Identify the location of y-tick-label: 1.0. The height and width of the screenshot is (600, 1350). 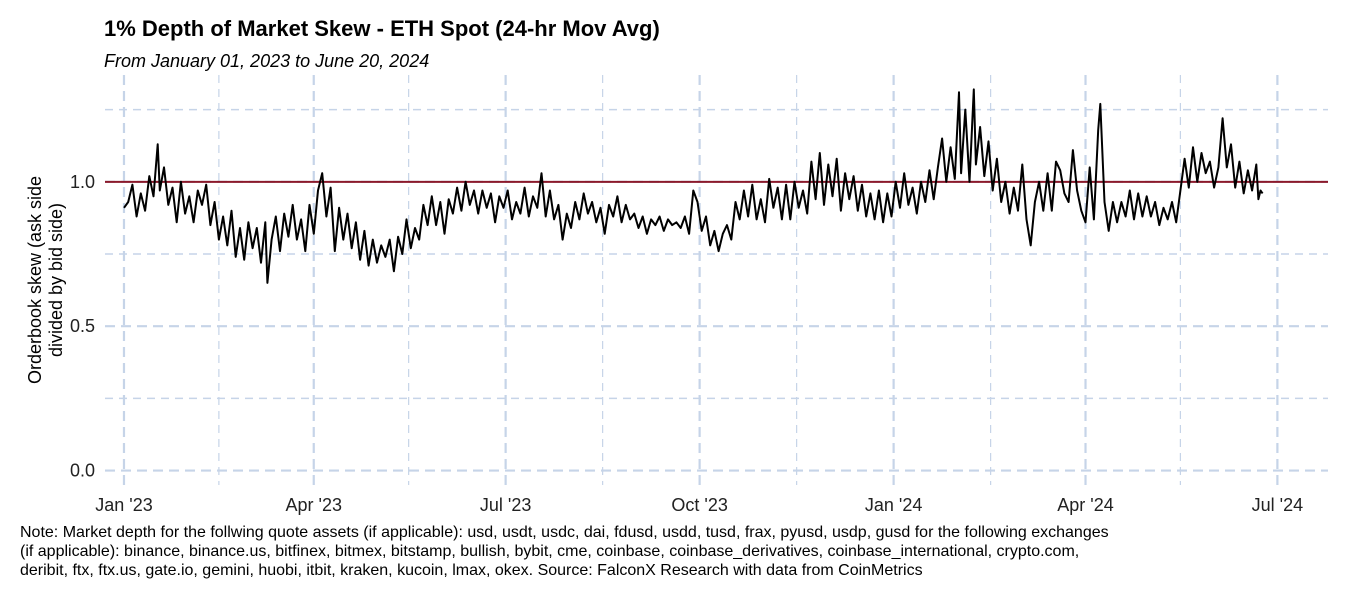
(82, 182).